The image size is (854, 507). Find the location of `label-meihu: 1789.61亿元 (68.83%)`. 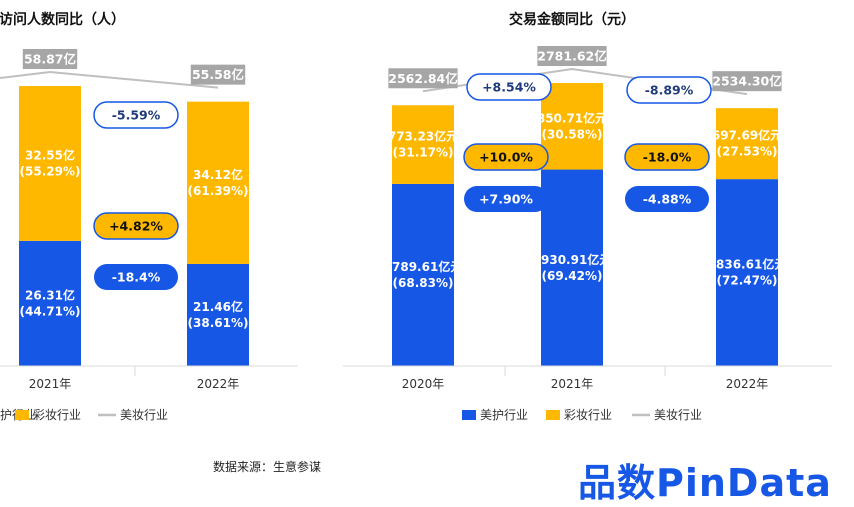

label-meihu: 1789.61亿元 (68.83%) is located at coordinates (423, 274).